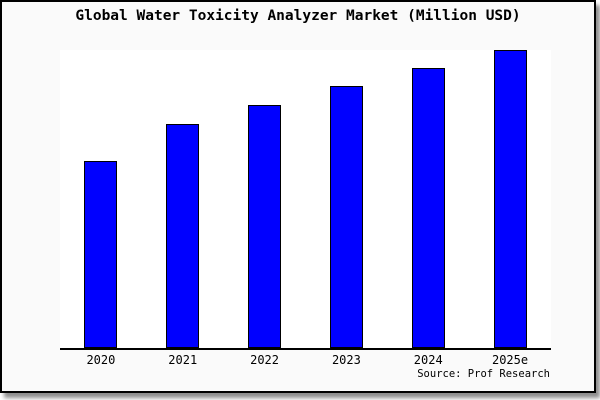  Describe the element at coordinates (265, 360) in the screenshot. I see `x-tick-label-2022: 2022` at that location.